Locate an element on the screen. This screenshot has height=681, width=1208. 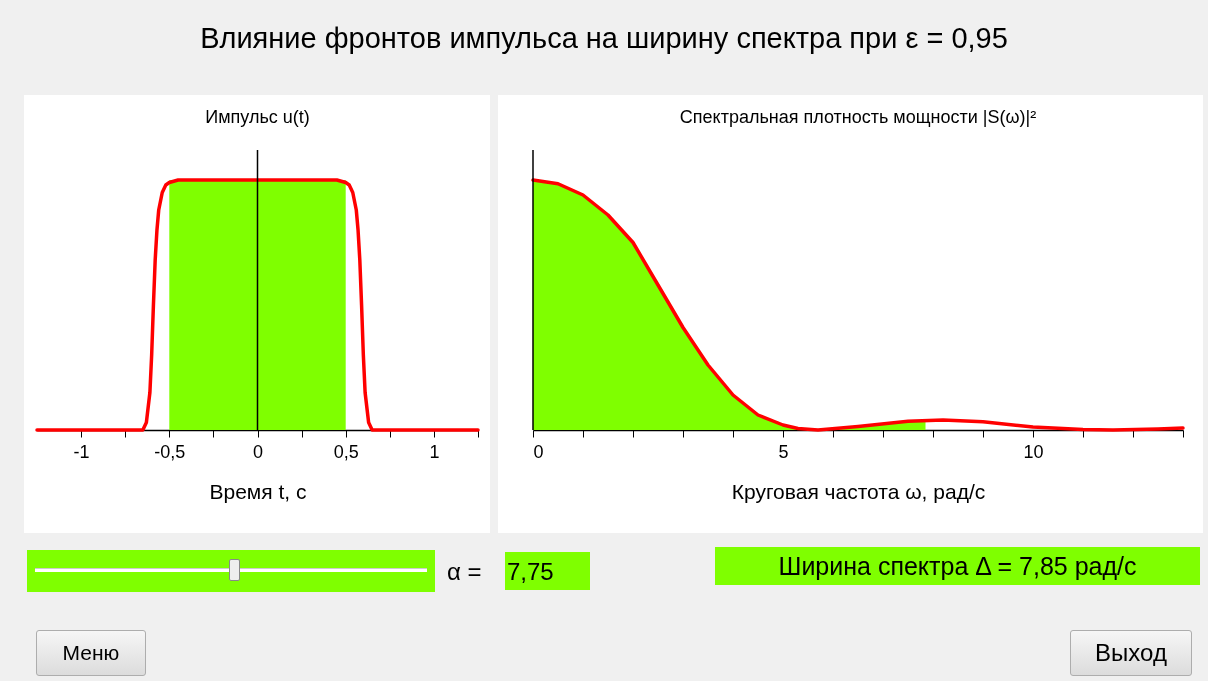
text: Ширина спектра Δ = 7,85 рад/с is located at coordinates (957, 566).